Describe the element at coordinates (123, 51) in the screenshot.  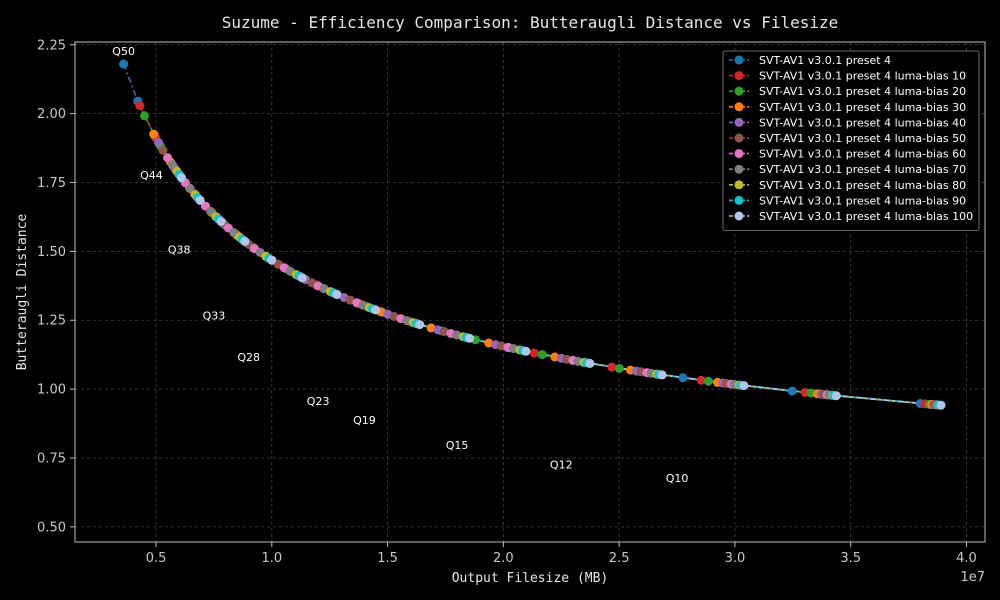
I see `quality-label: Q50` at that location.